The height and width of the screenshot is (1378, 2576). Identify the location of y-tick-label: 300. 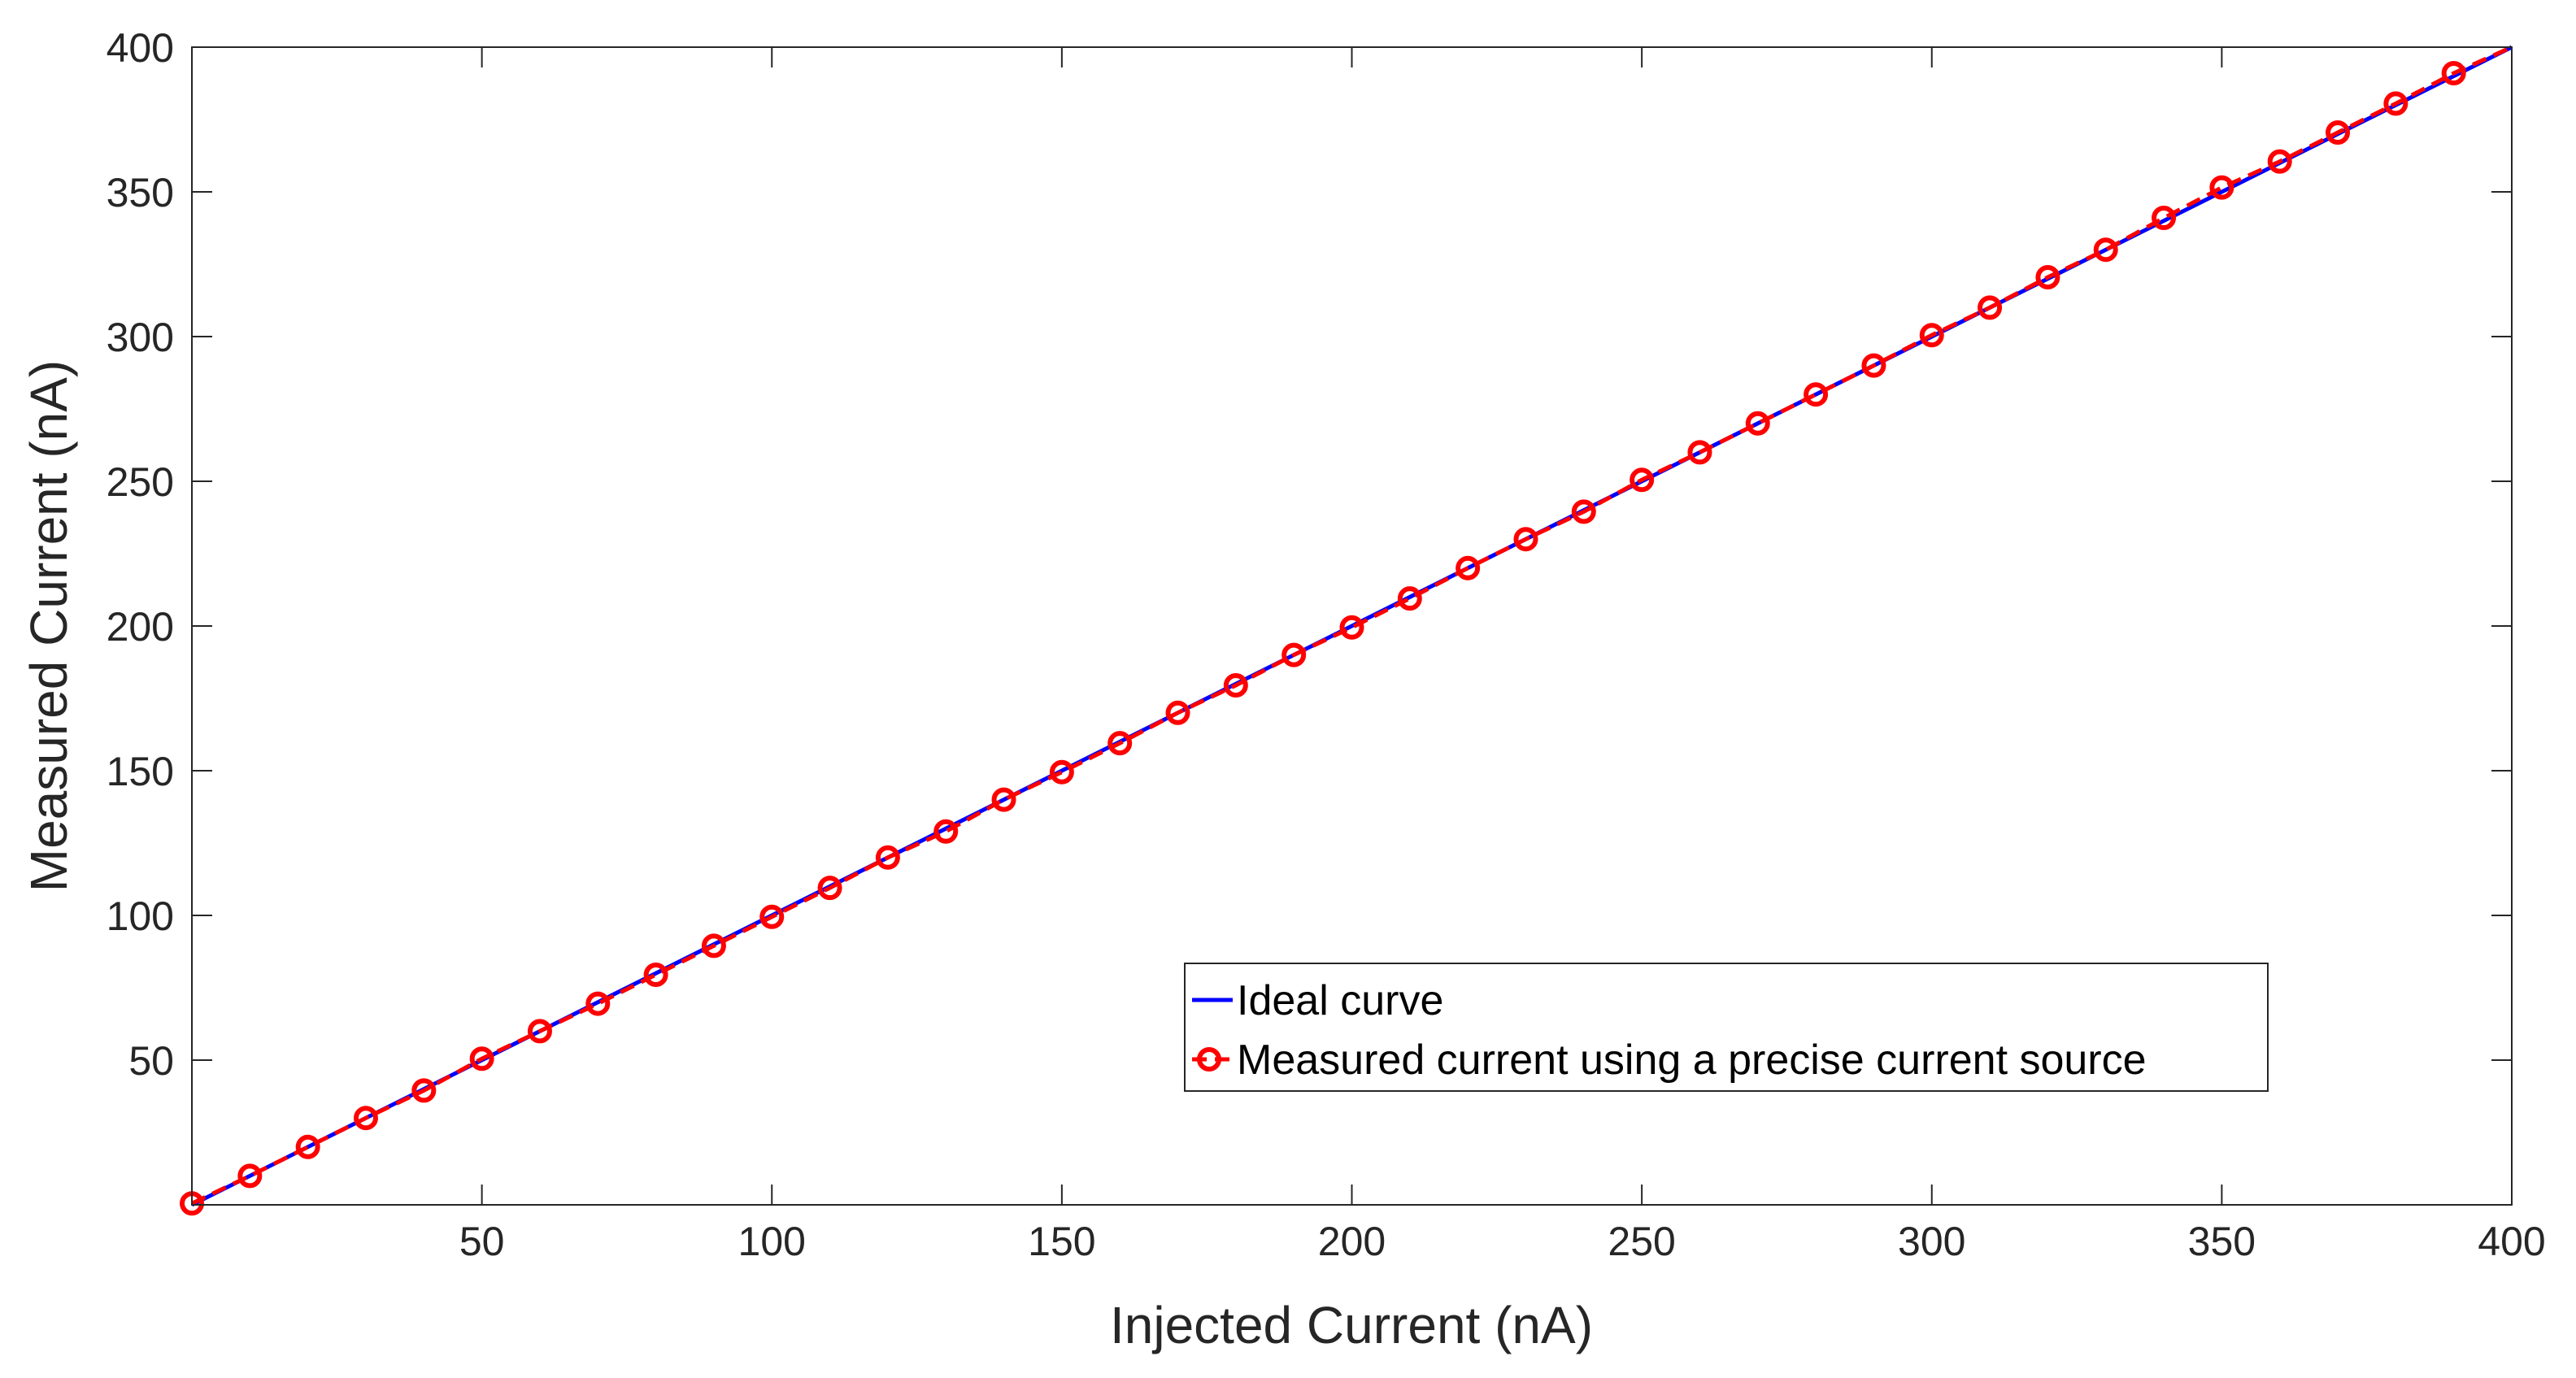
(141, 337).